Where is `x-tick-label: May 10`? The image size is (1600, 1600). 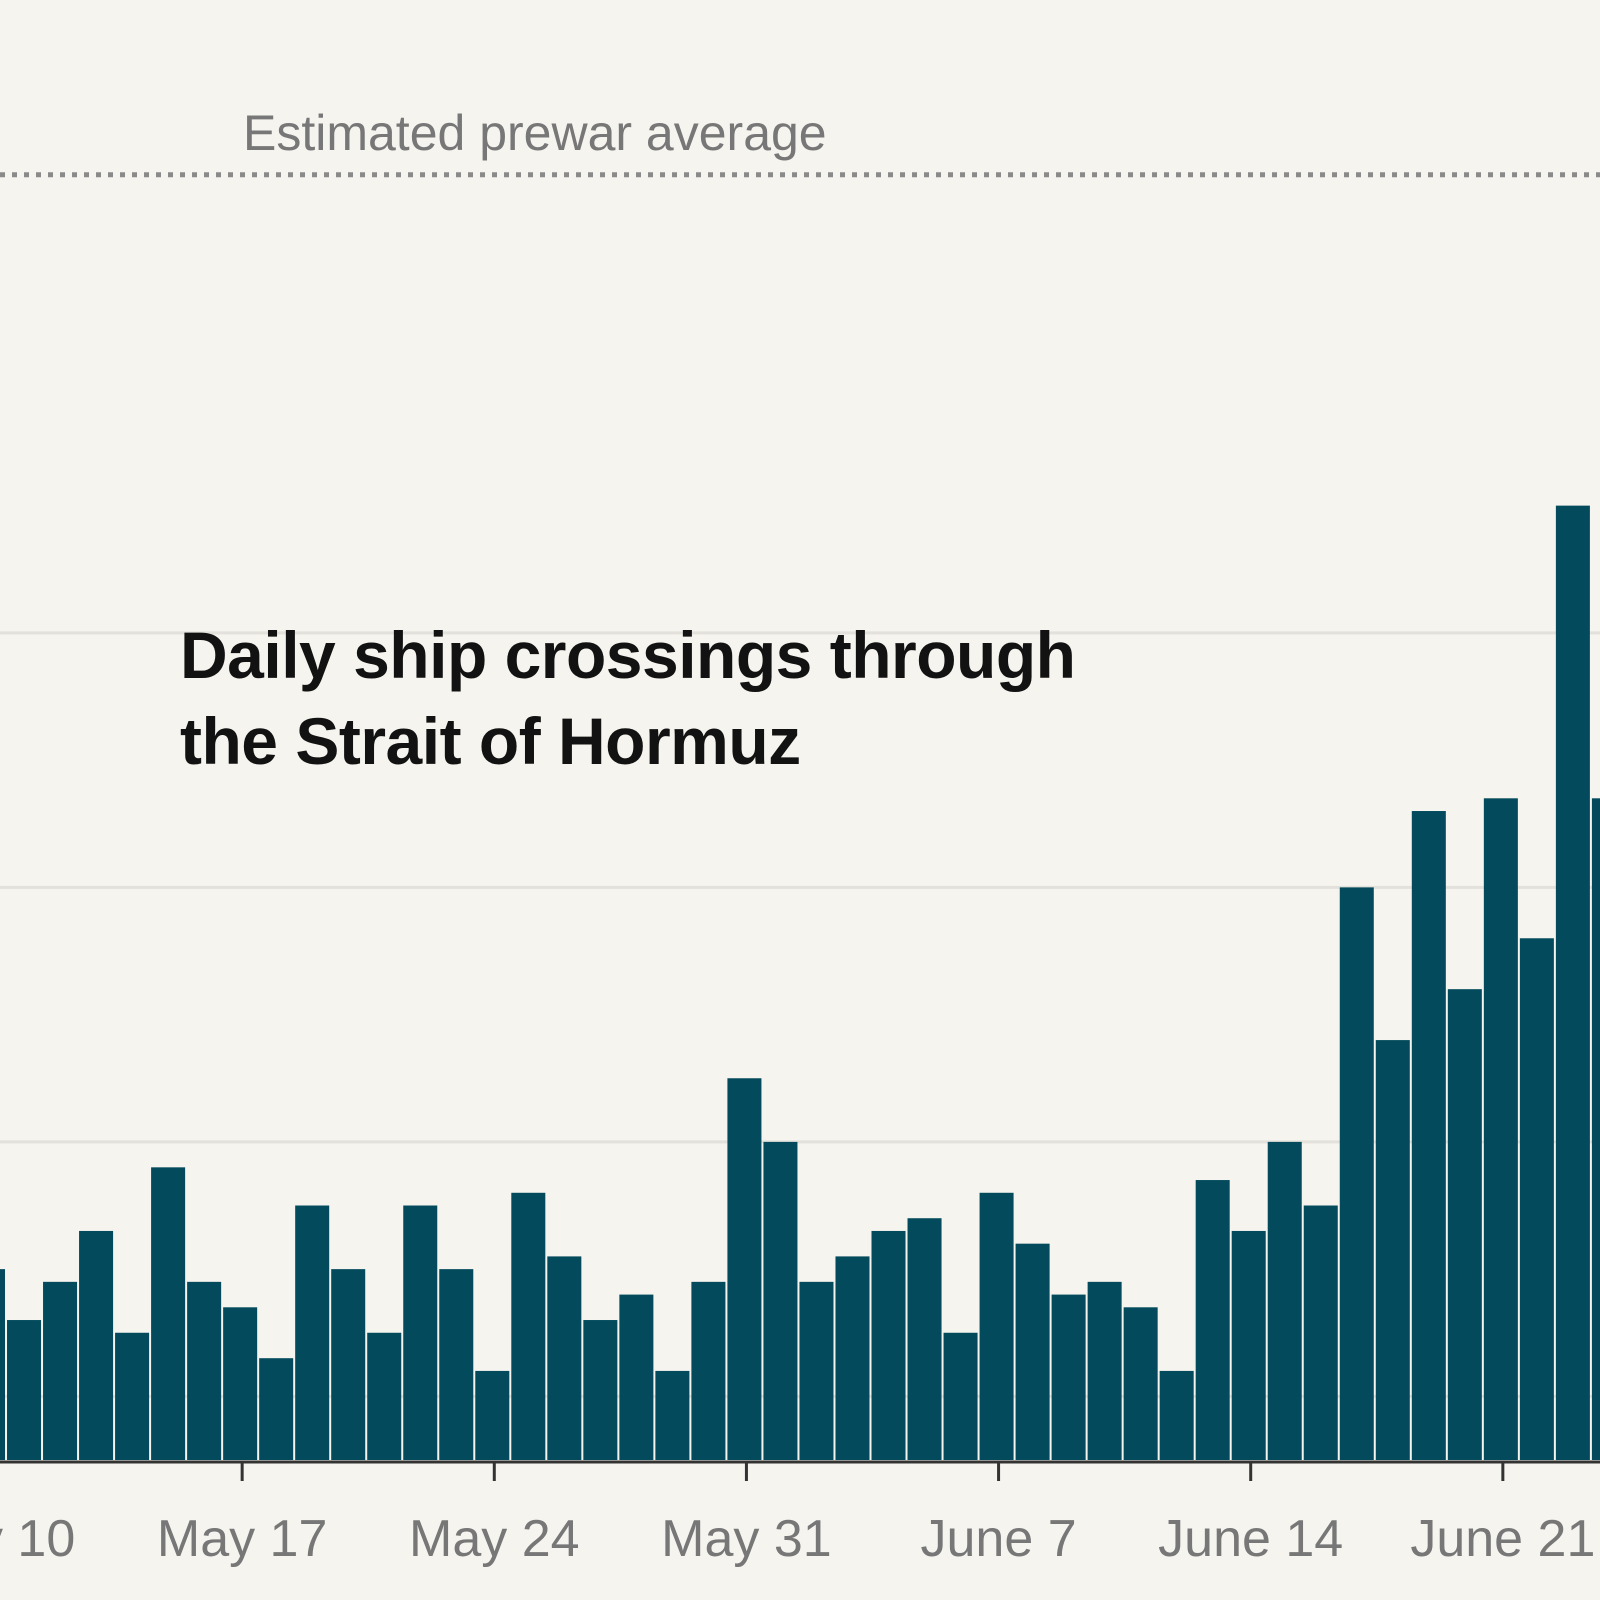 x-tick-label: May 10 is located at coordinates (37, 1539).